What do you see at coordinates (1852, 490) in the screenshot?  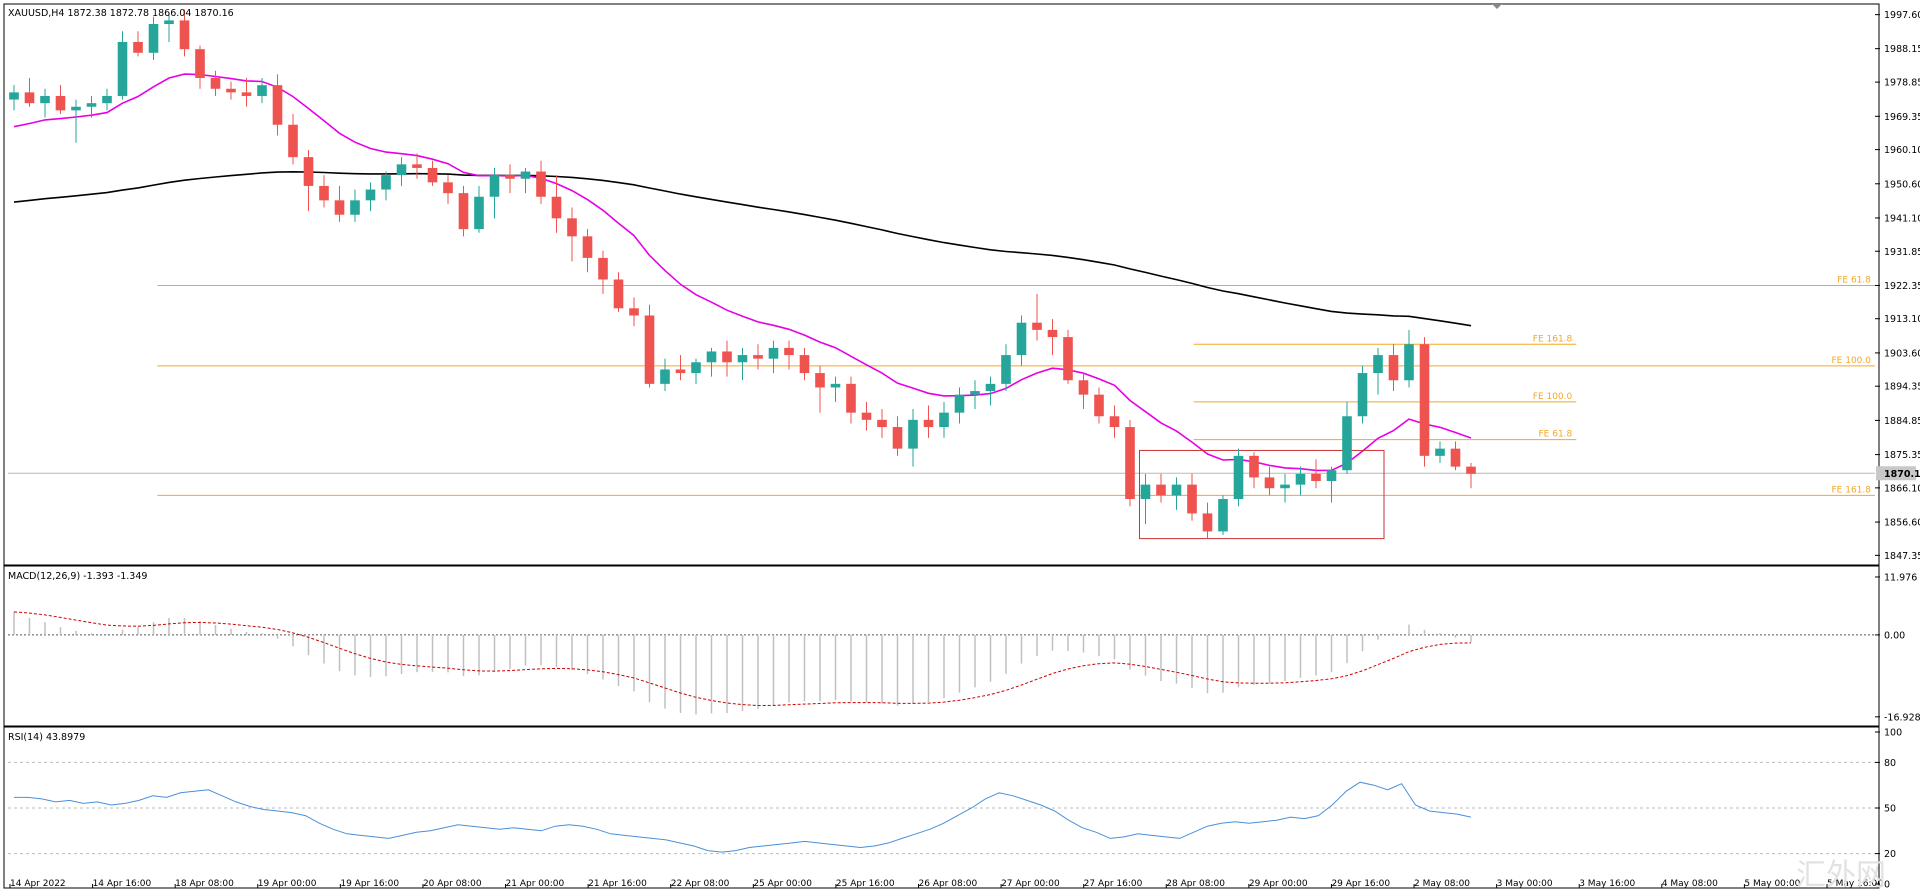 I see `fibo-label: FE 161.8` at bounding box center [1852, 490].